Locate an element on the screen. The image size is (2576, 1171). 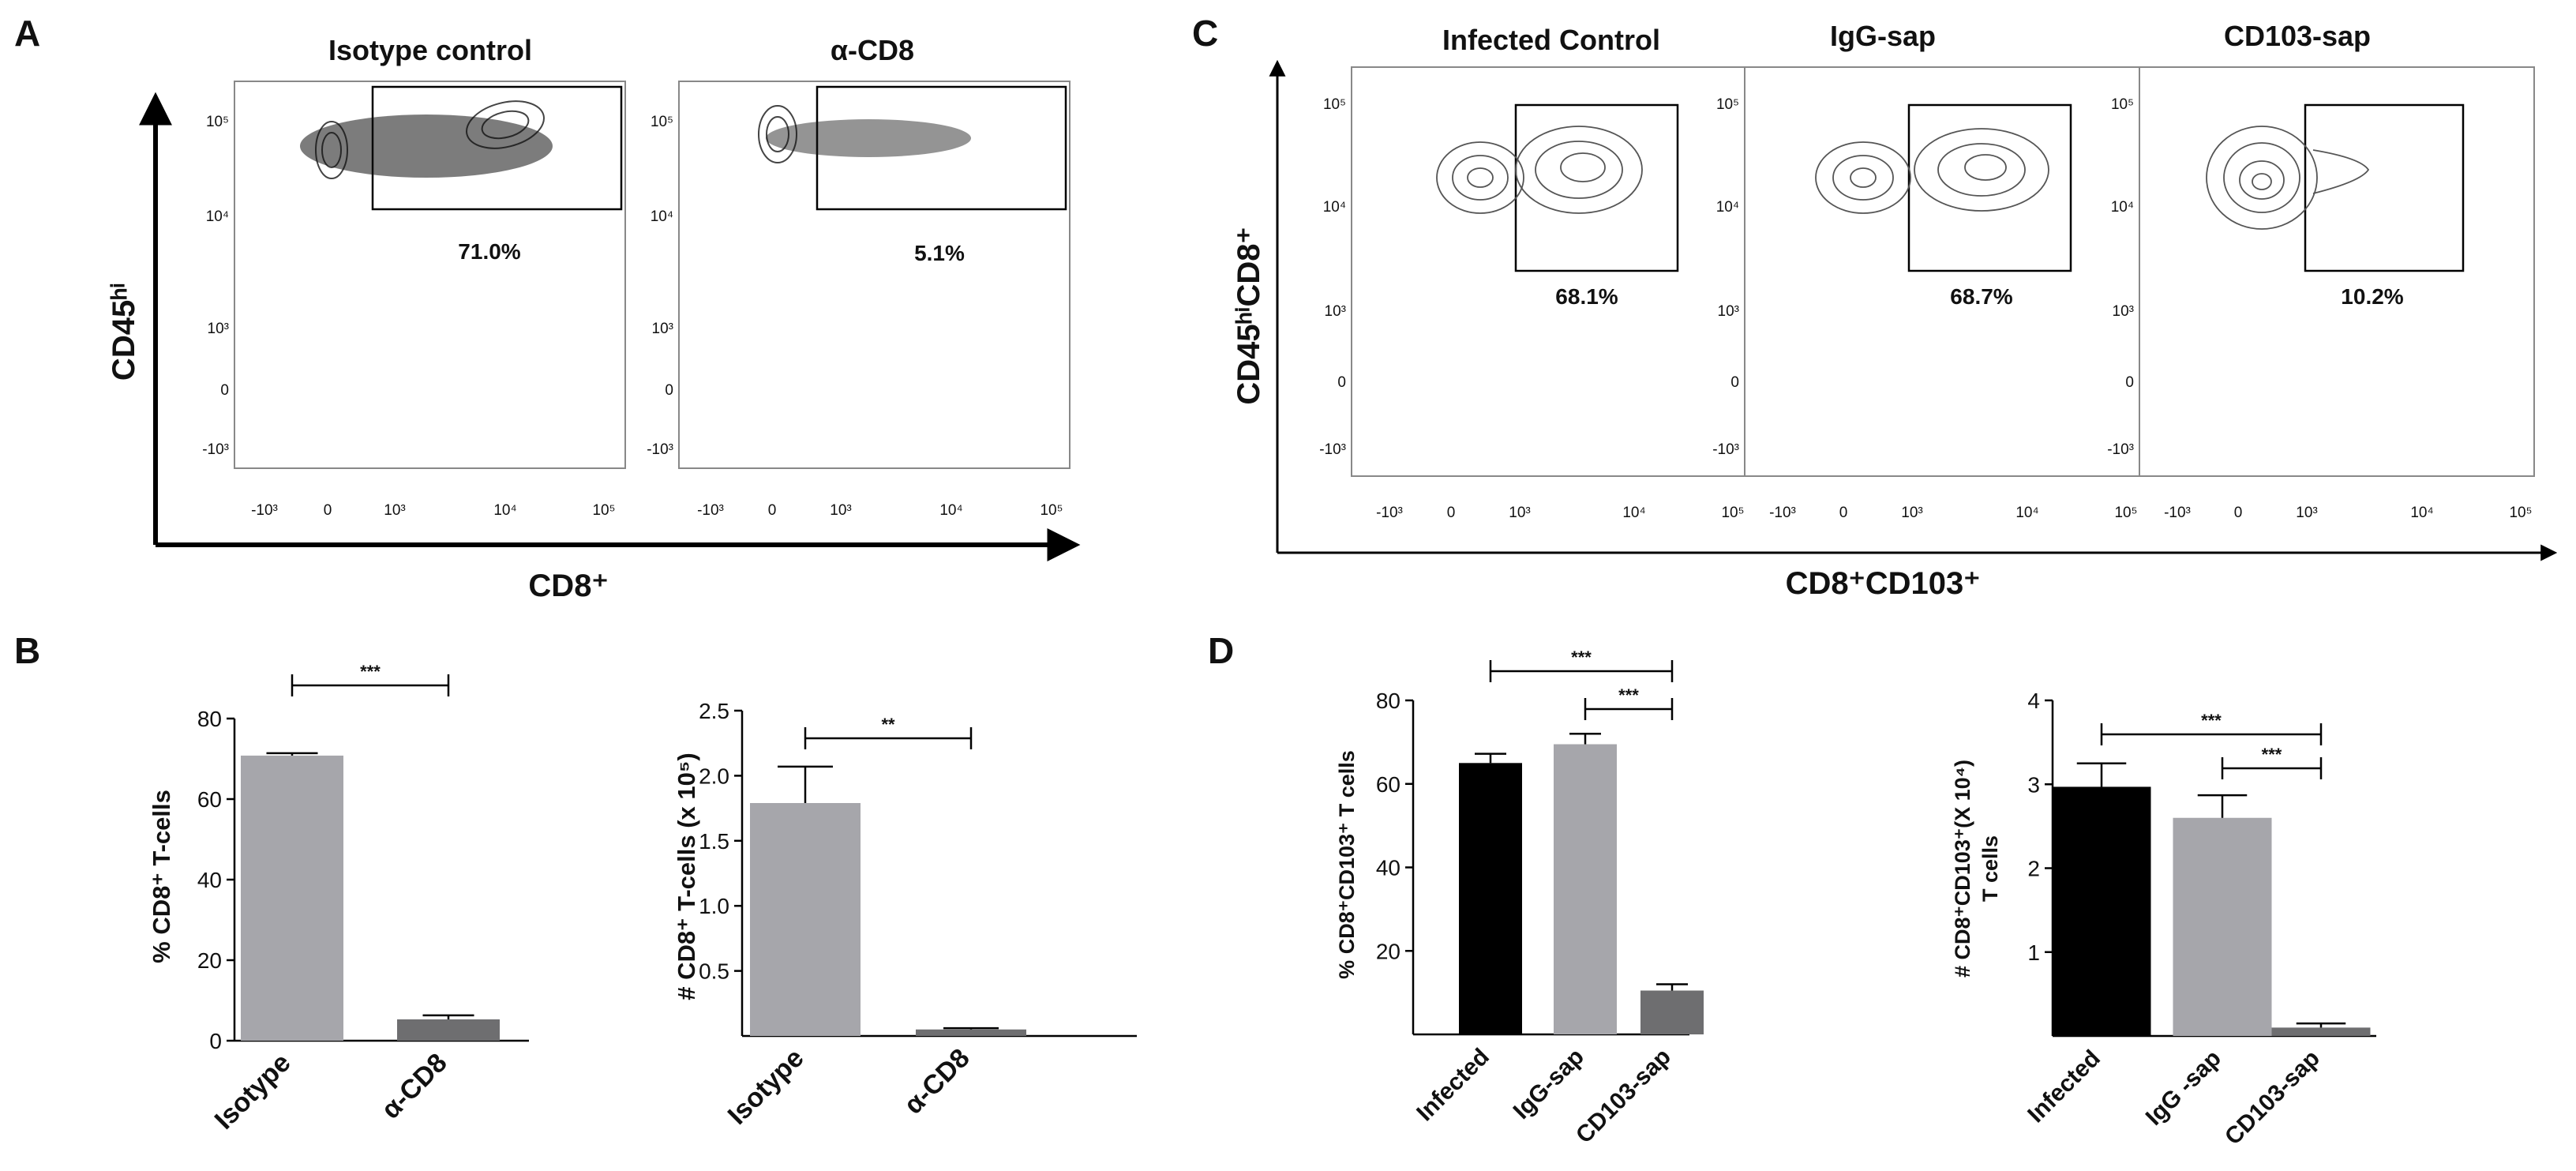
a1-xtick-2: 0 is located at coordinates (328, 510).